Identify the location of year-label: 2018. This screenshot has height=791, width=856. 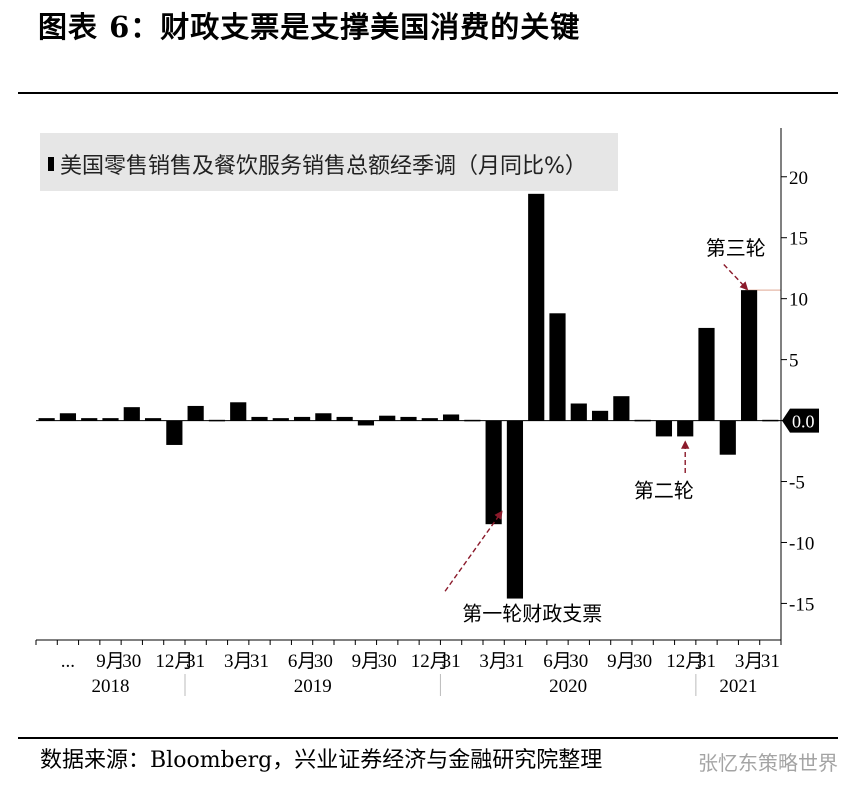
(111, 686).